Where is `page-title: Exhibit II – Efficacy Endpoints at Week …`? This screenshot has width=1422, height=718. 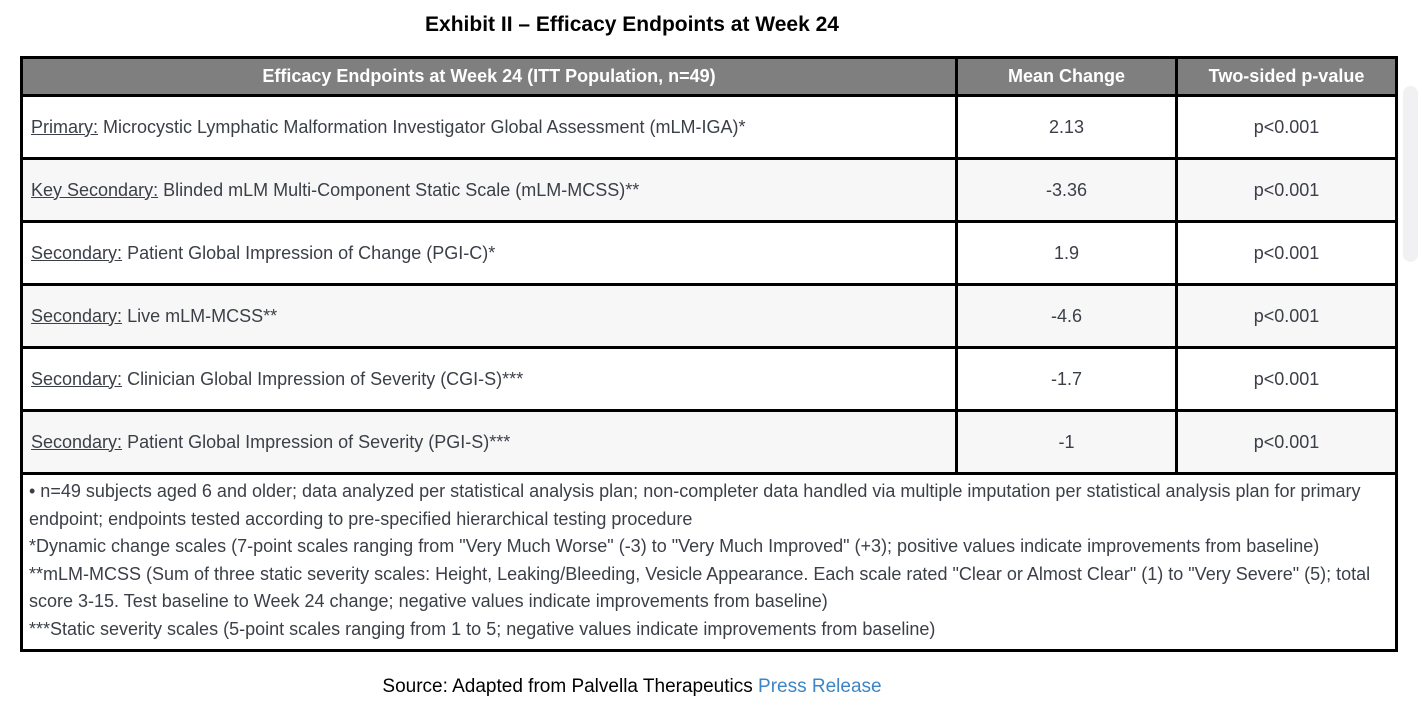
page-title: Exhibit II – Efficacy Endpoints at Week … is located at coordinates (632, 24).